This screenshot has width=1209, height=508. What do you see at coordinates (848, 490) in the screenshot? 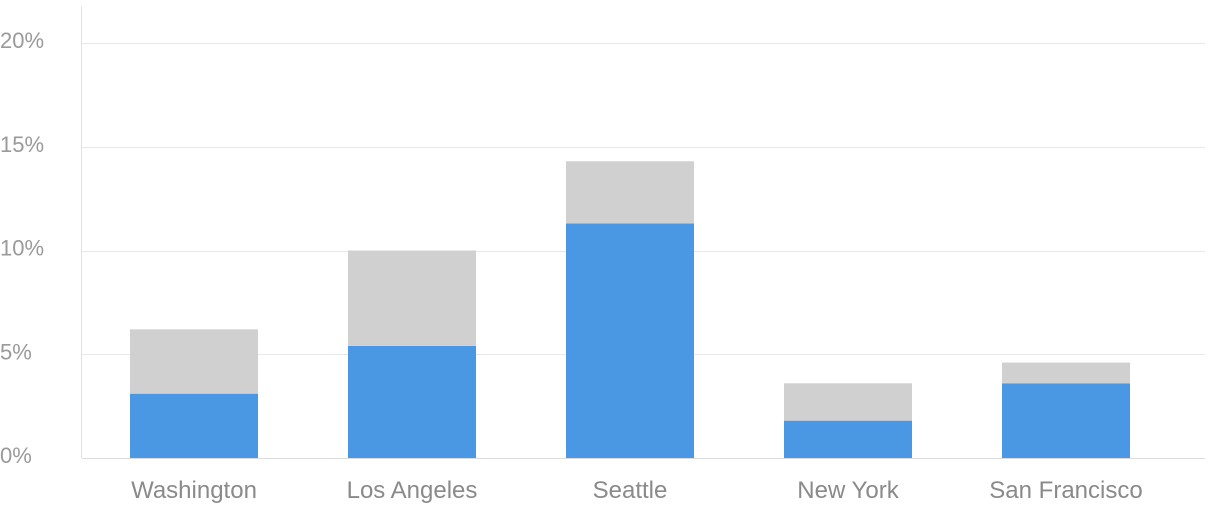
I see `x-tick-label: New York` at bounding box center [848, 490].